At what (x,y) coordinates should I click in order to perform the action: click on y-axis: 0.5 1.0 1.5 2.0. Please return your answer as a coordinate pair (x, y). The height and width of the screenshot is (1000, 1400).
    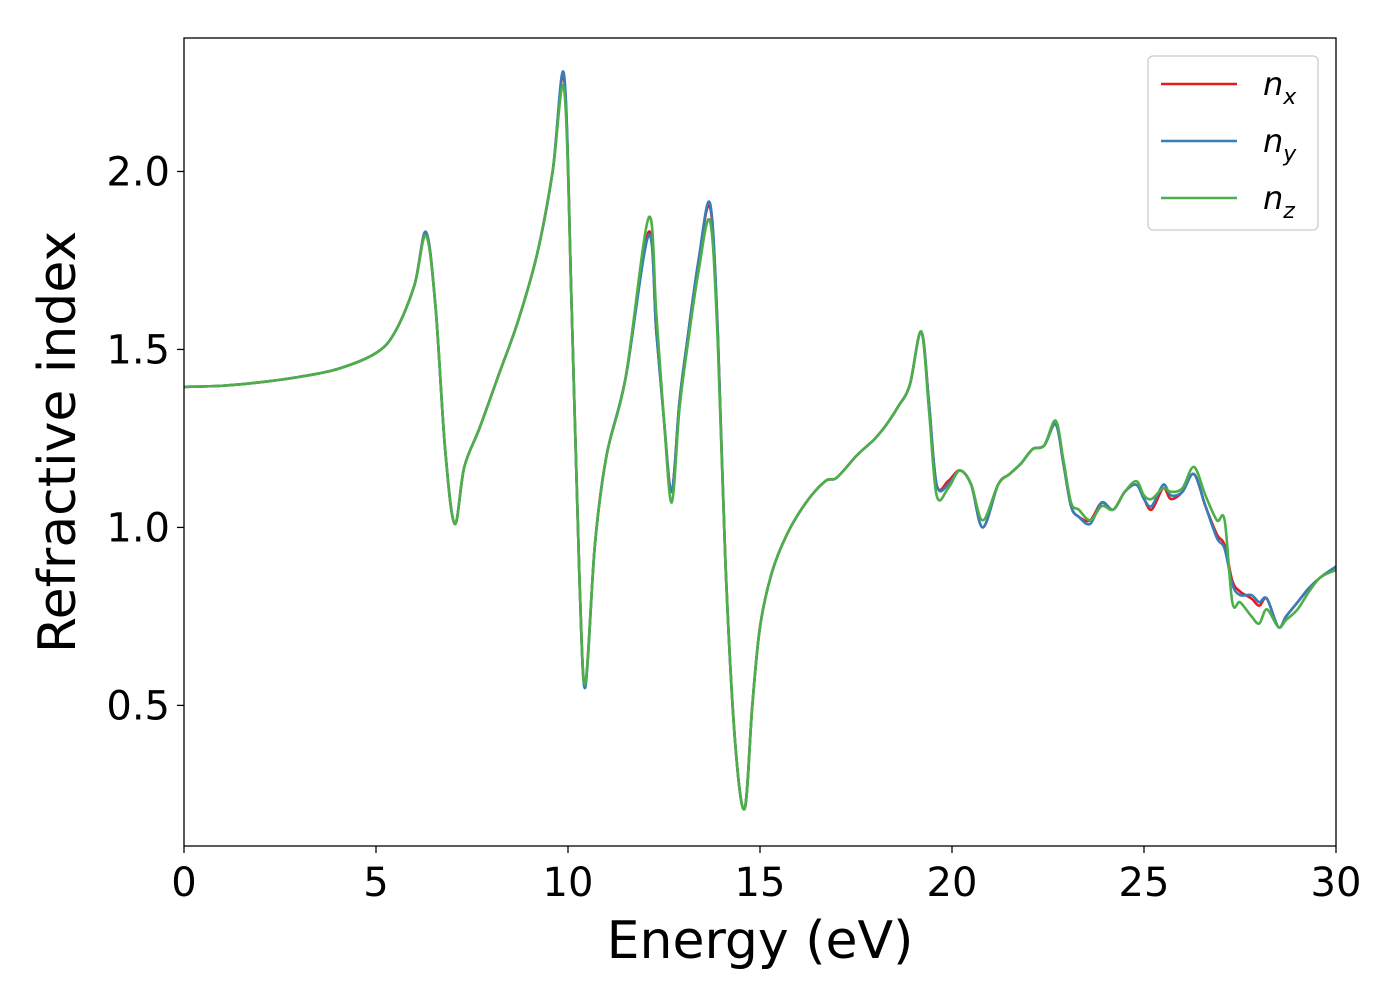
    Looking at the image, I should click on (145, 439).